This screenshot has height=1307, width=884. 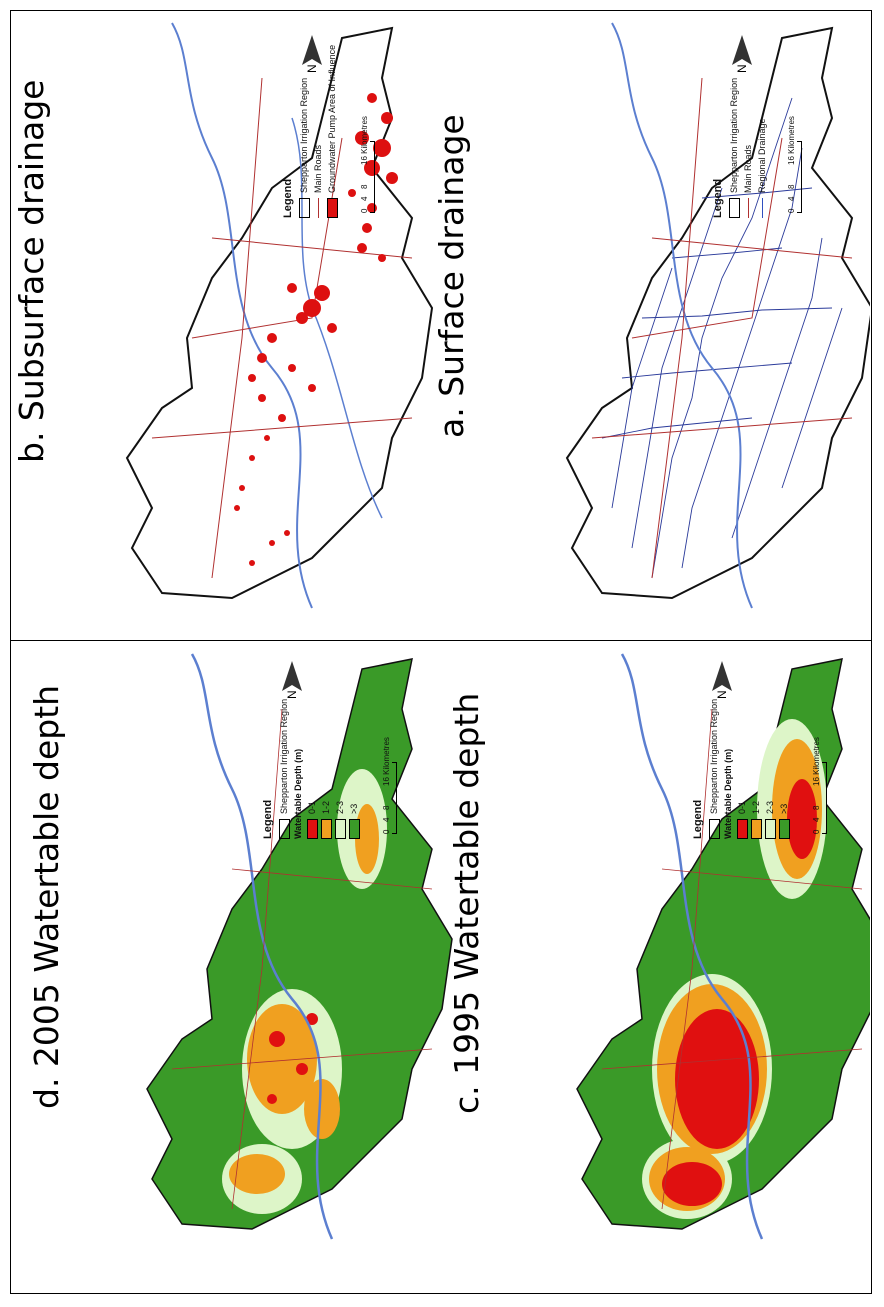 I want to click on legend-b-pumps-swatch, so click(x=332, y=208).